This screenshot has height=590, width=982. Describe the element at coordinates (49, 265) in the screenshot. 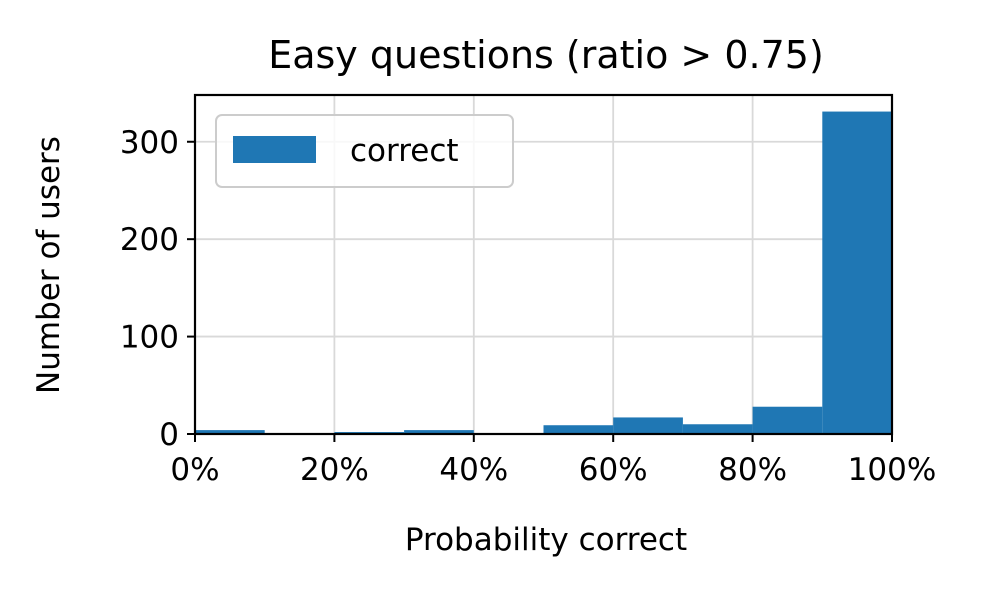

I see `y-axis-label: Number of users` at that location.